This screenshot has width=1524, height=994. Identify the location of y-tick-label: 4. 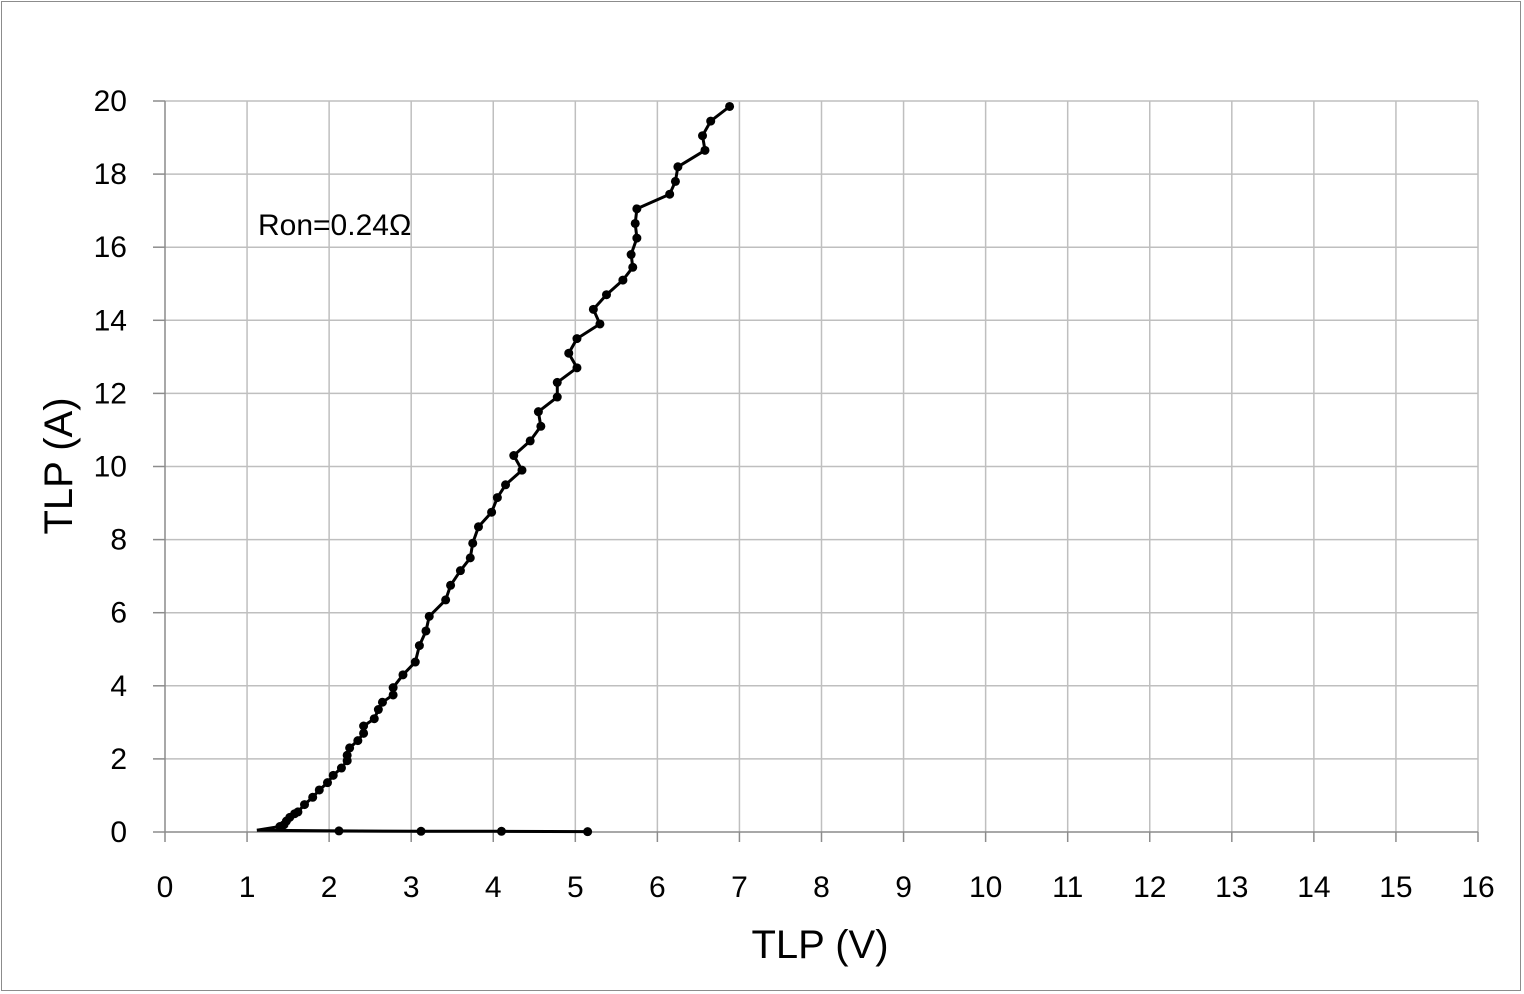
(118, 686).